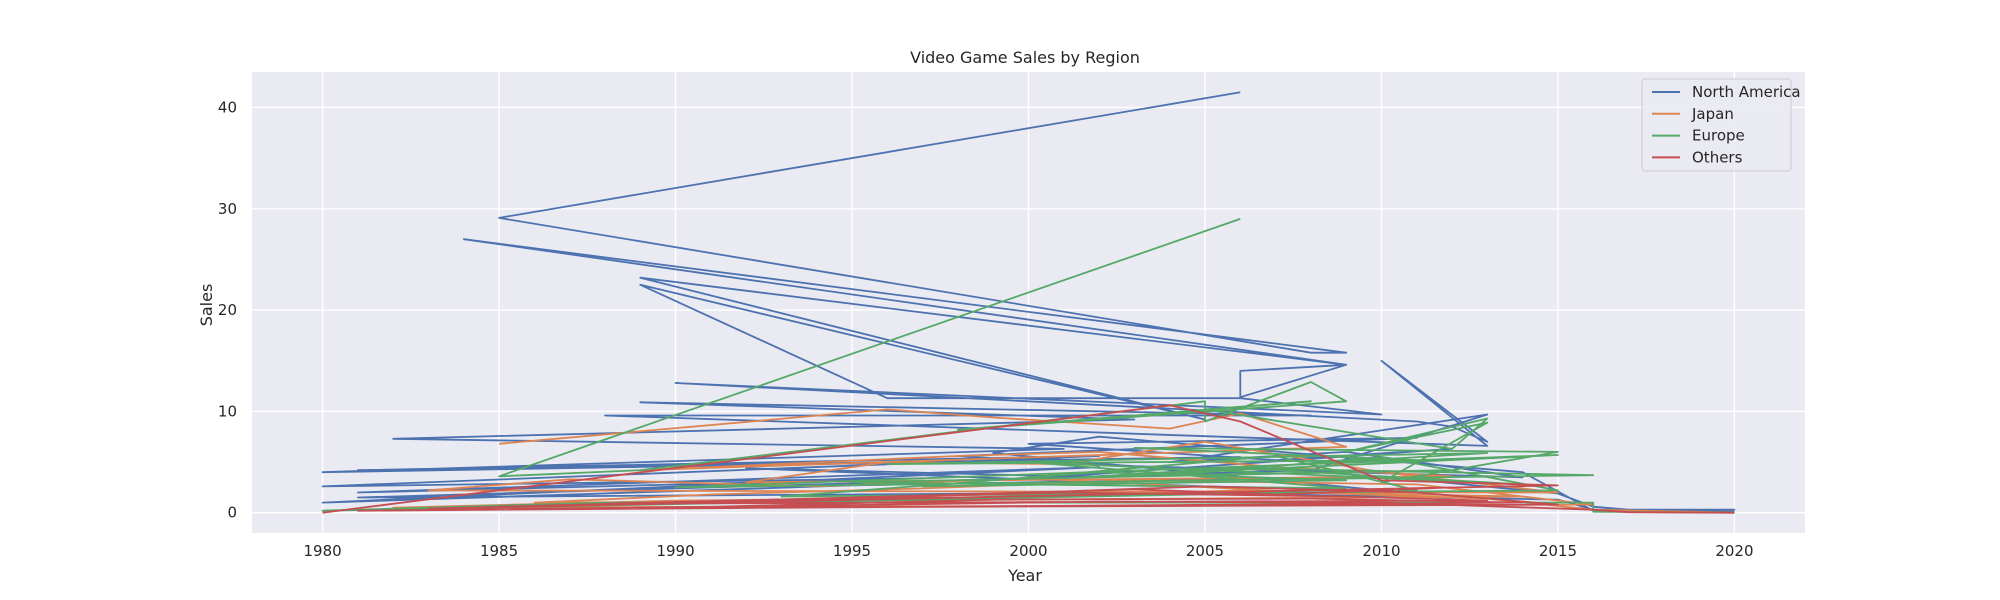 Image resolution: width=2000 pixels, height=600 pixels. I want to click on x-tick-label: 1985, so click(499, 551).